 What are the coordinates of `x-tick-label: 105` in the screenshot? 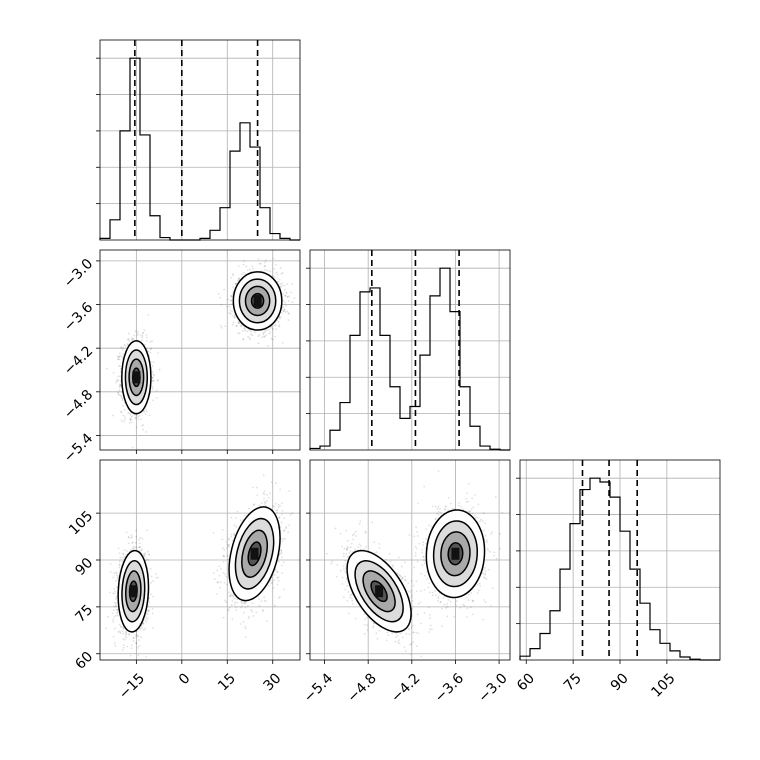 It's located at (663, 685).